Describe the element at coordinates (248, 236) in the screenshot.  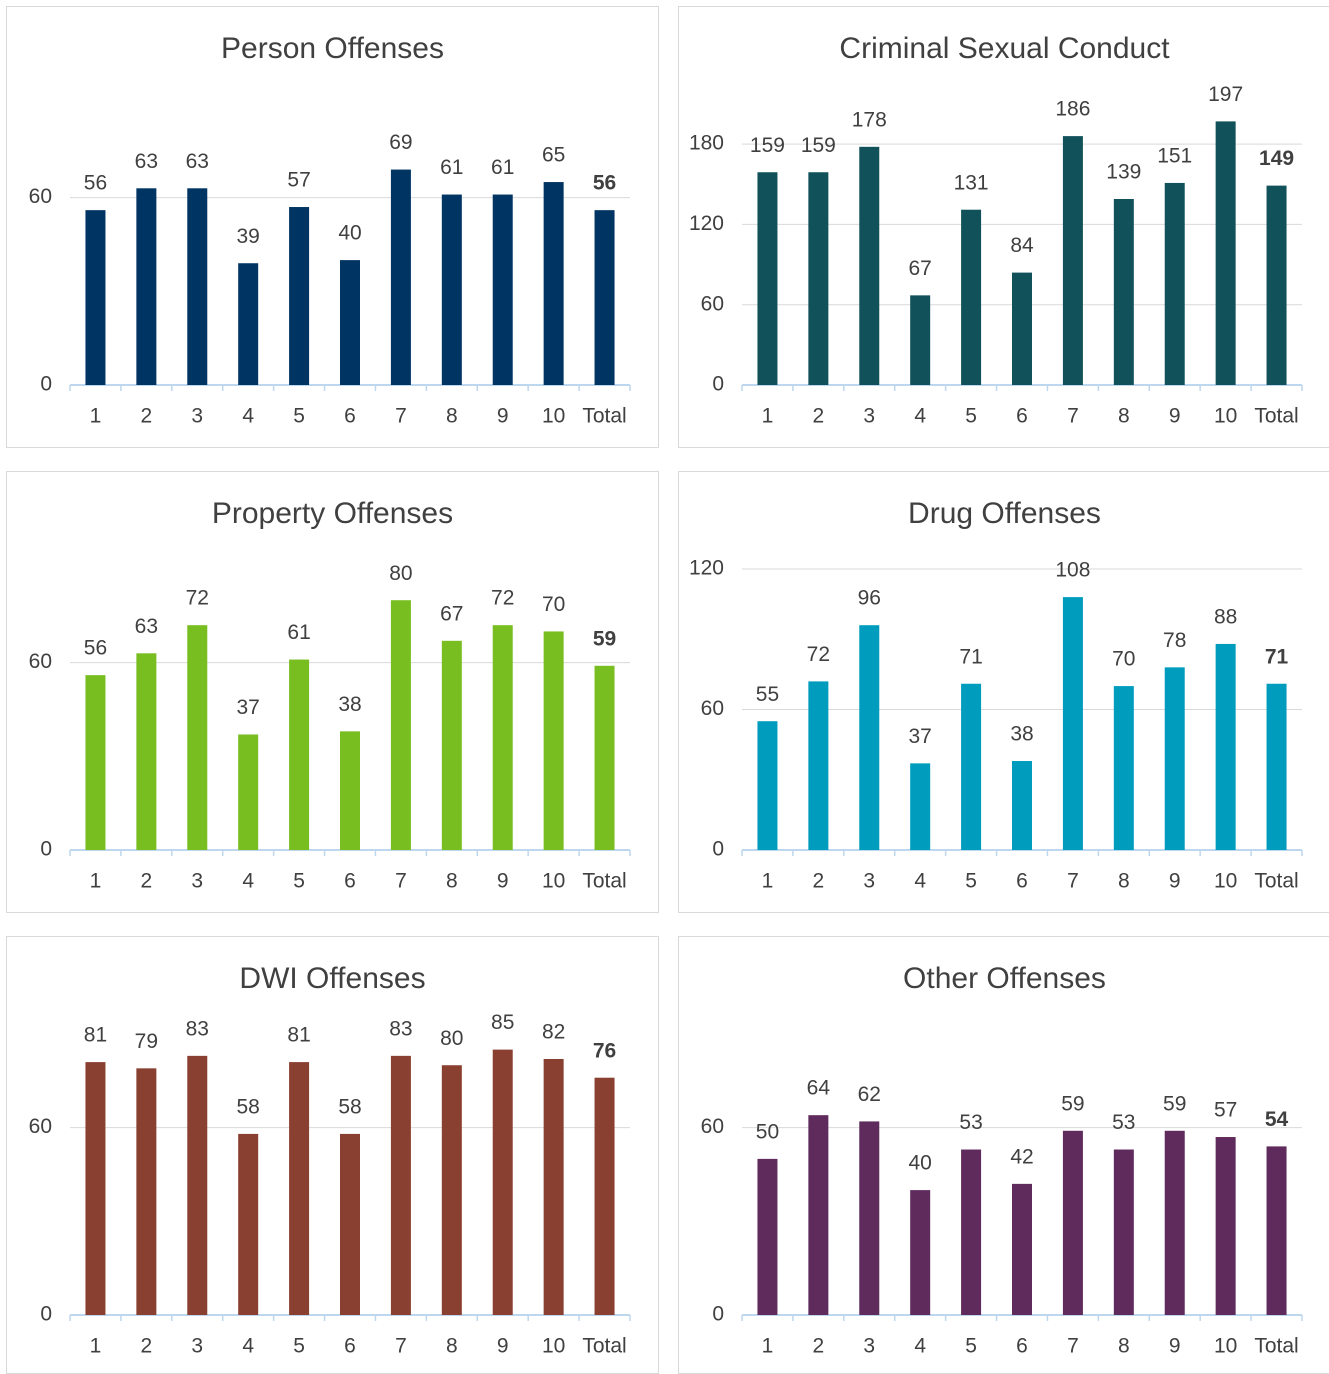
I see `data-label: 39` at that location.